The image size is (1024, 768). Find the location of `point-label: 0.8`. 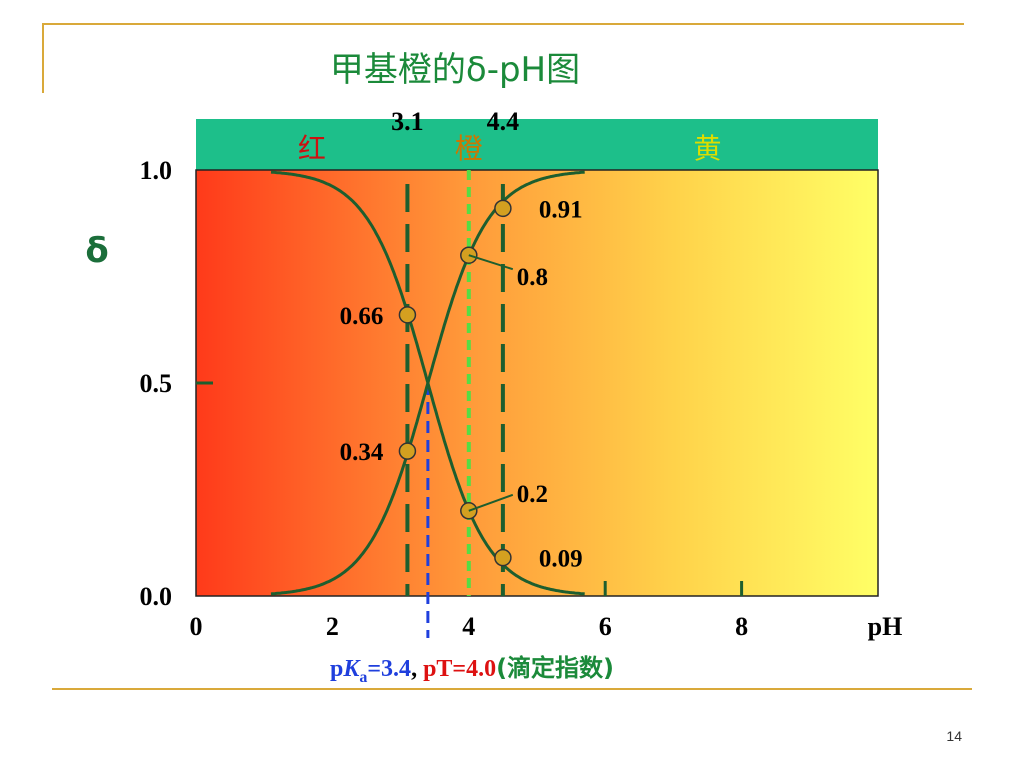

point-label: 0.8 is located at coordinates (532, 277).